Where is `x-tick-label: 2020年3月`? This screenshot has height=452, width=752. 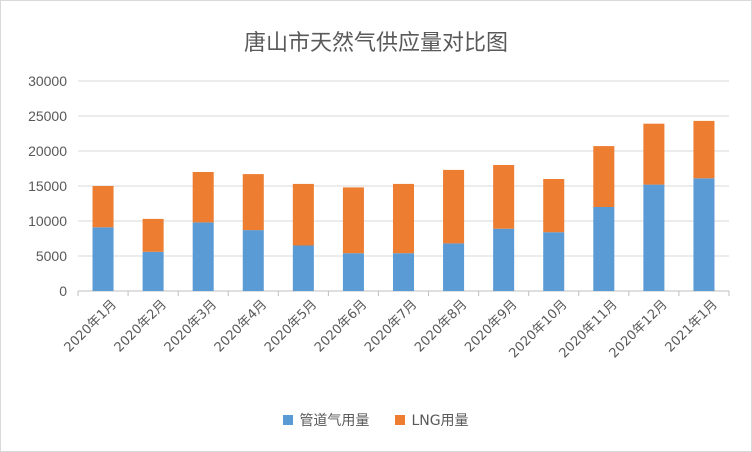 x-tick-label: 2020年3月 is located at coordinates (191, 326).